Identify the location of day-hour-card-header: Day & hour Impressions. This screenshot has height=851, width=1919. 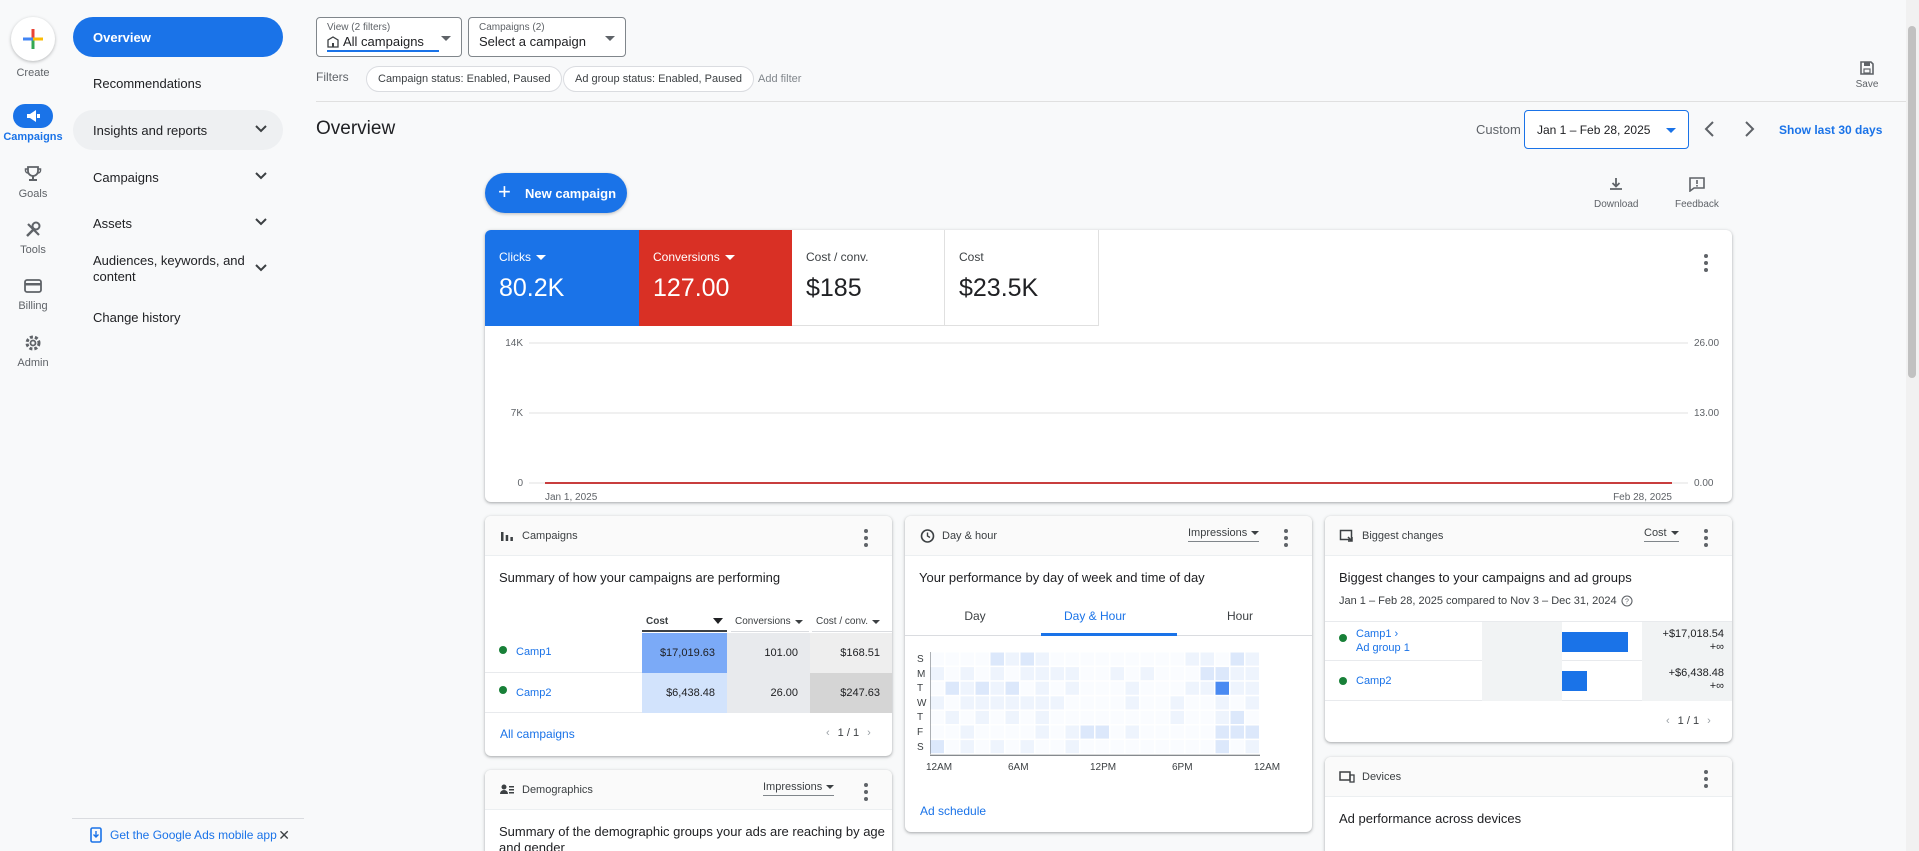
(1108, 536).